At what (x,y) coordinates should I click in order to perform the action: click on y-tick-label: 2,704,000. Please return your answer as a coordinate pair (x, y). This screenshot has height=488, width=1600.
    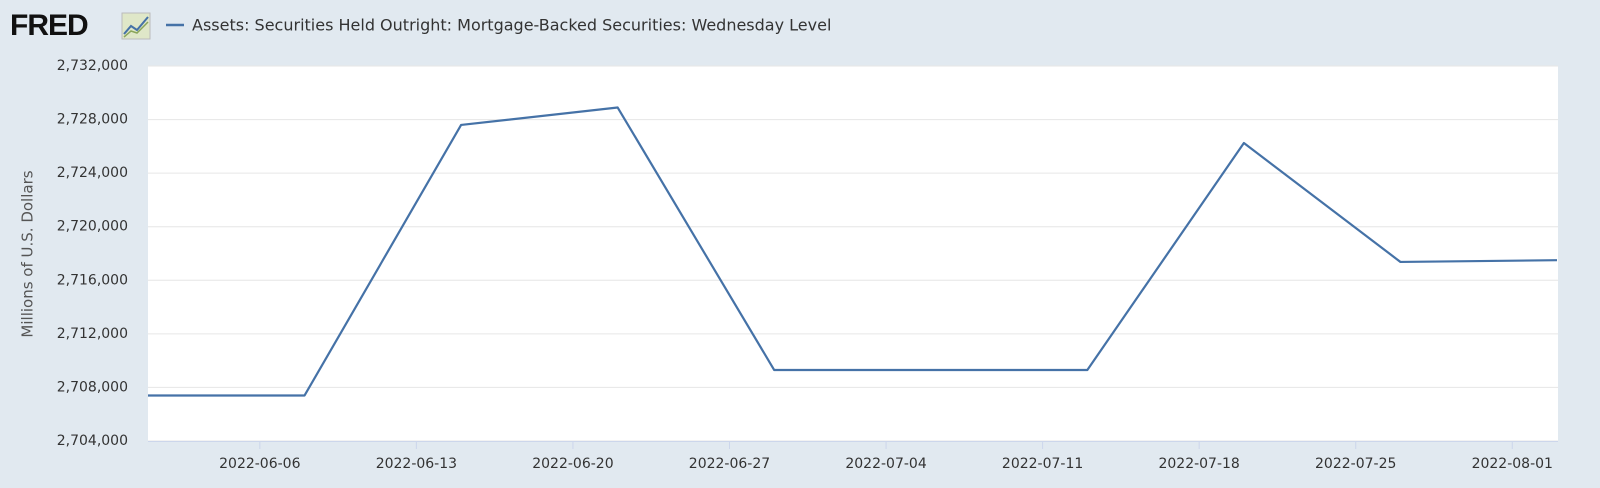
    Looking at the image, I should click on (92, 441).